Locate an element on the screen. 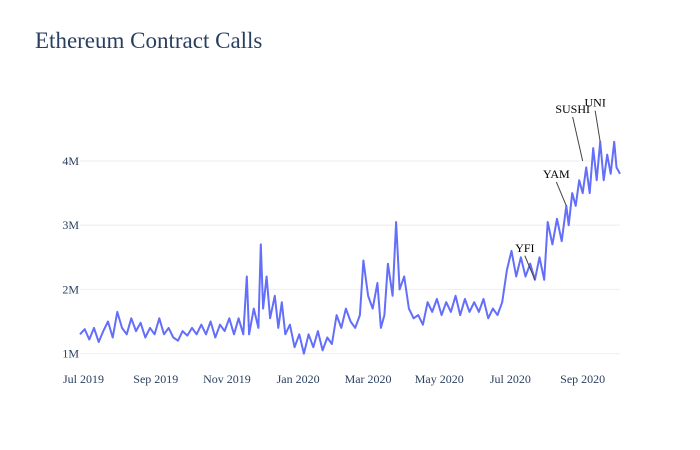  y-tick-label: 2M is located at coordinates (70, 289).